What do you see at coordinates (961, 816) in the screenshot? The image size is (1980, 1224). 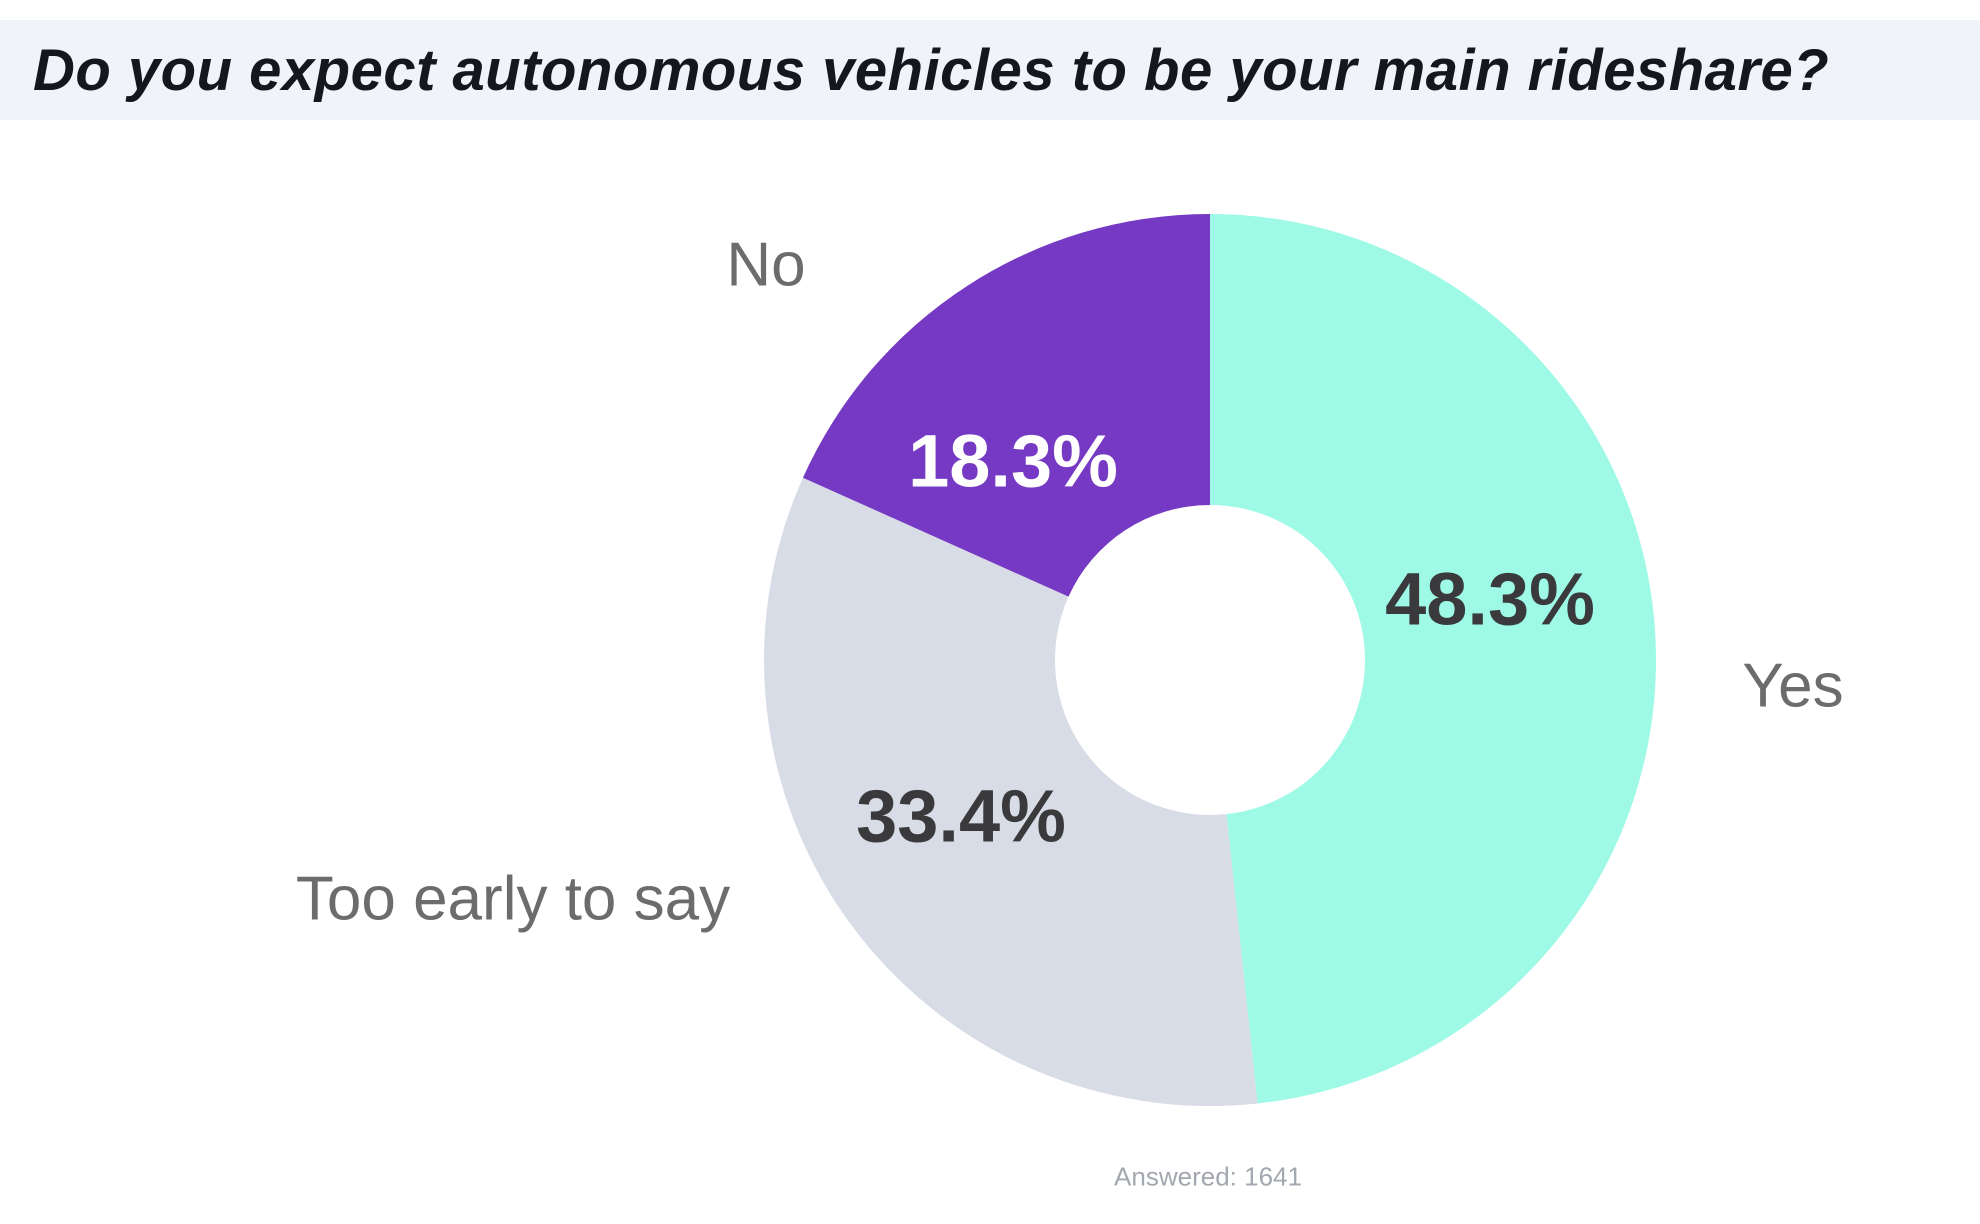 I see `value-label-too-early-to-say: 33.4%` at bounding box center [961, 816].